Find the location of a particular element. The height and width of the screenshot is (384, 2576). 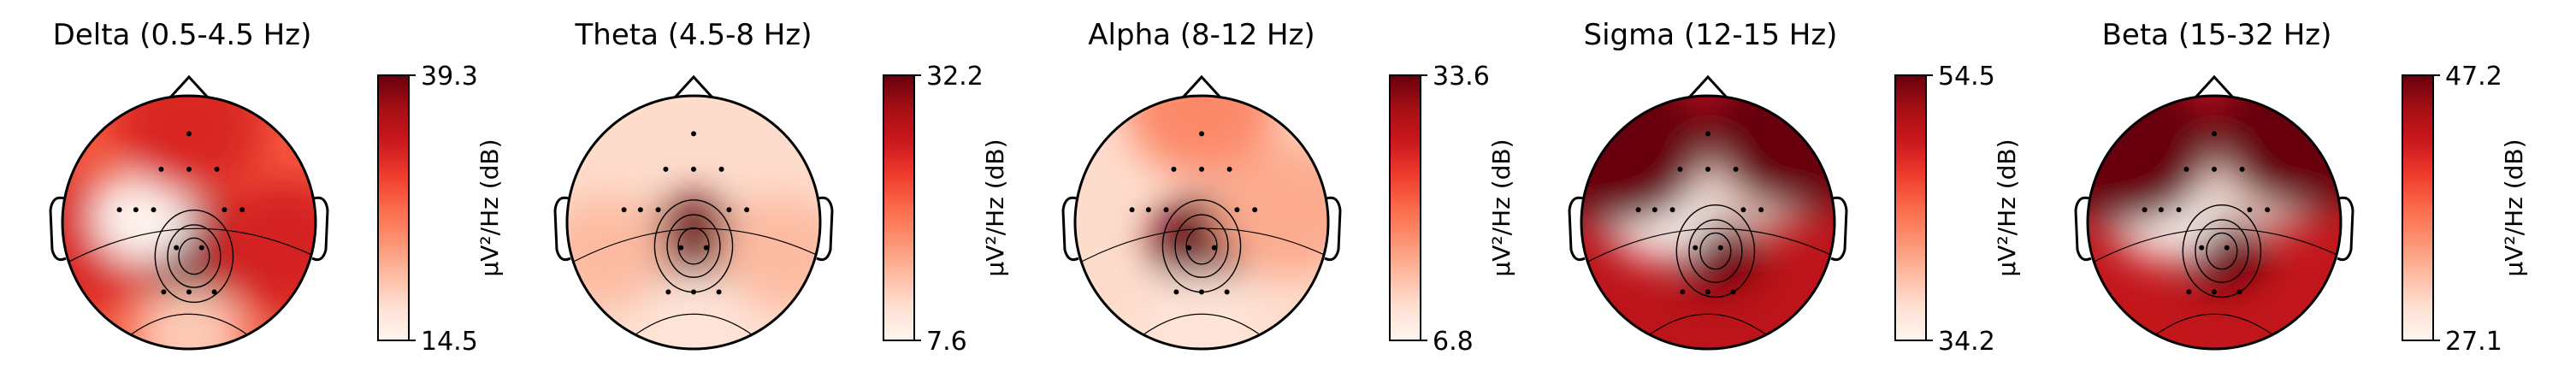

colorbar-max-label: 47.2 is located at coordinates (2473, 77).